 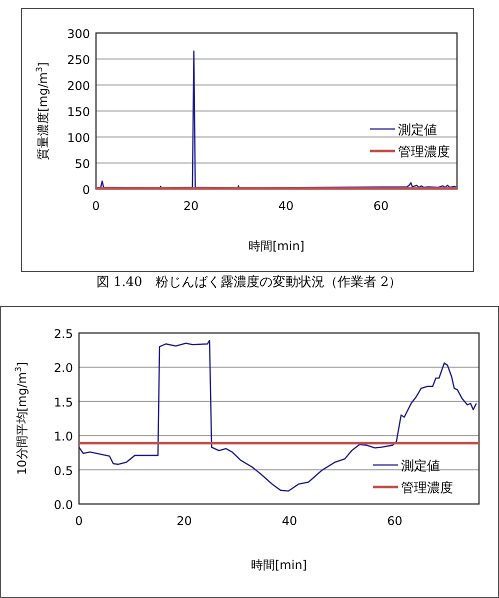 What do you see at coordinates (78, 60) in the screenshot?
I see `y-tick-label: 250` at bounding box center [78, 60].